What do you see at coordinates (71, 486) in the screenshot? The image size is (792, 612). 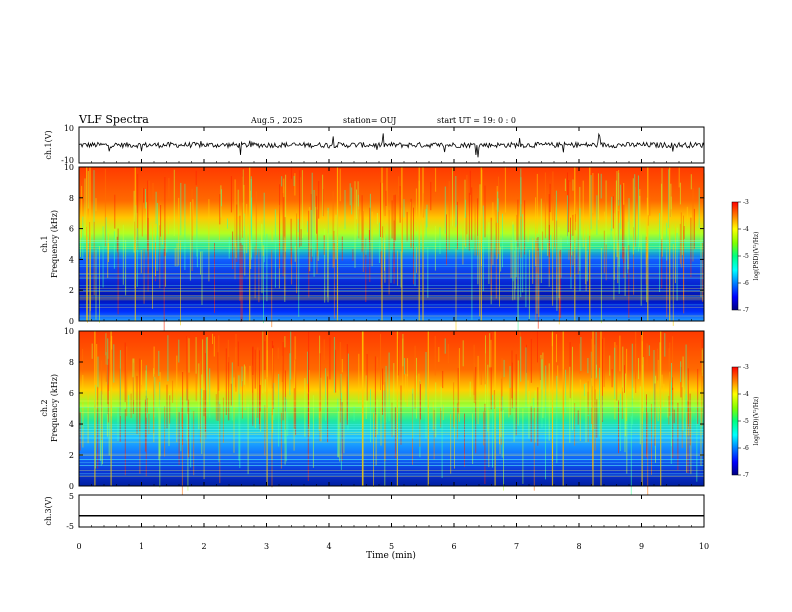 I see `ch2-freq-ytick-label: 0` at bounding box center [71, 486].